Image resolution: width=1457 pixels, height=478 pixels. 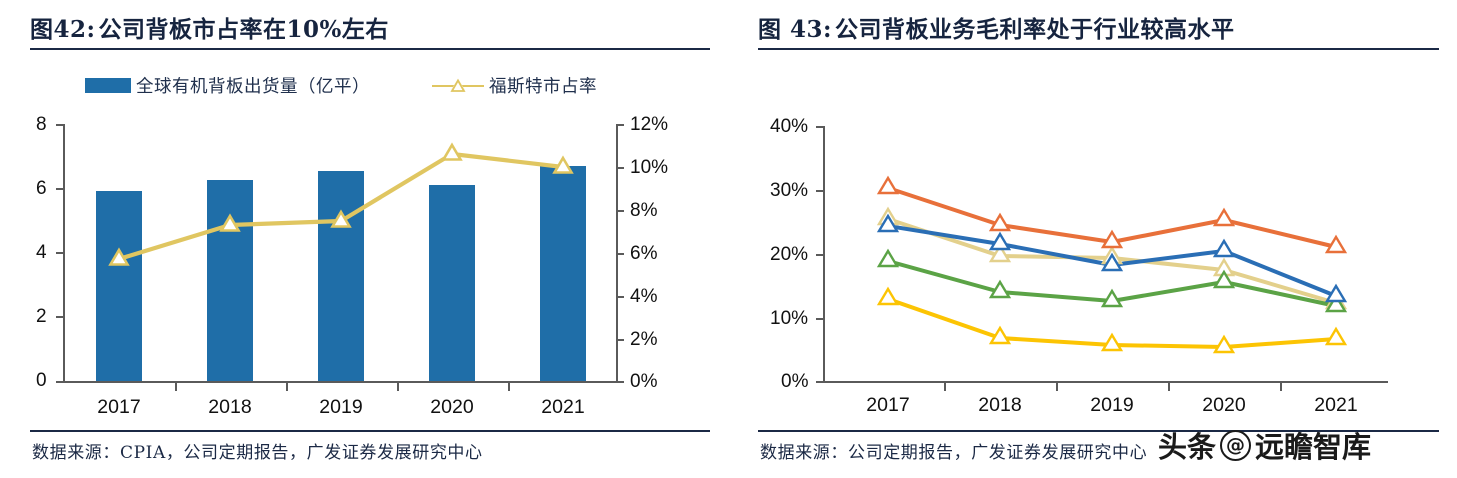 I want to click on bar-2021, so click(x=563, y=273).